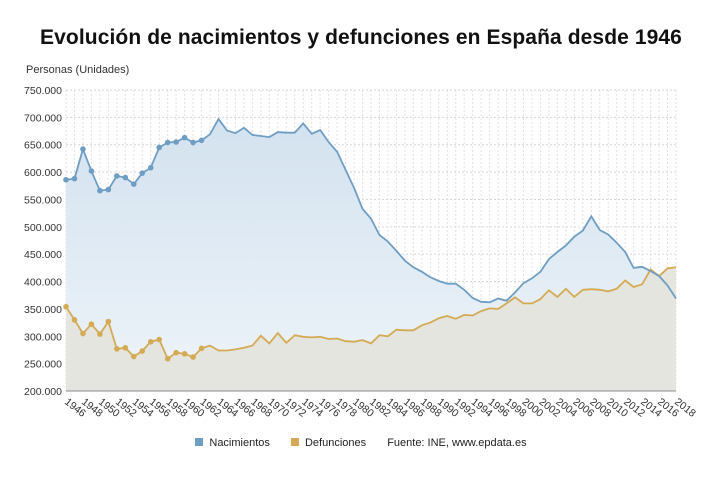 The image size is (722, 482). What do you see at coordinates (78, 70) in the screenshot?
I see `y-axis-unit-label: Personas (Unidades)` at bounding box center [78, 70].